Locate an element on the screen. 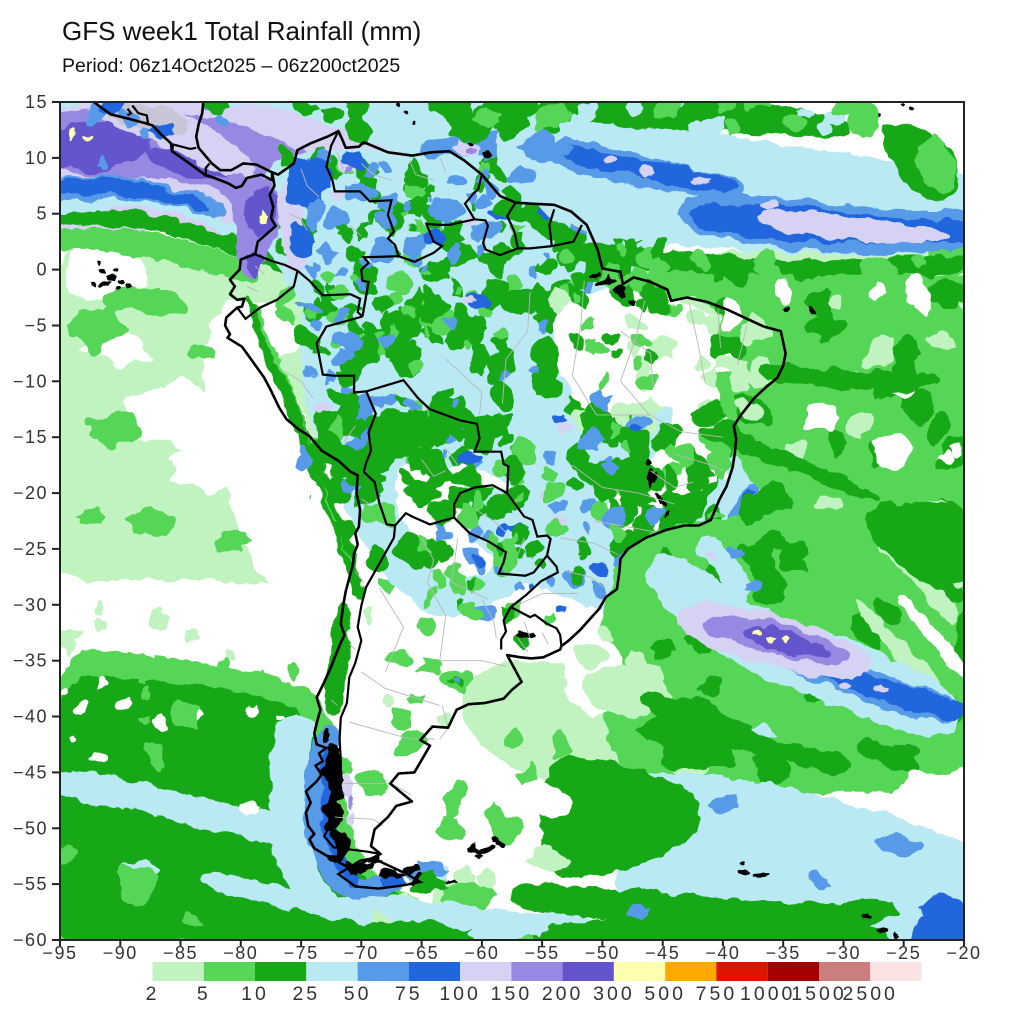  svg-text: 500 is located at coordinates (665, 994).